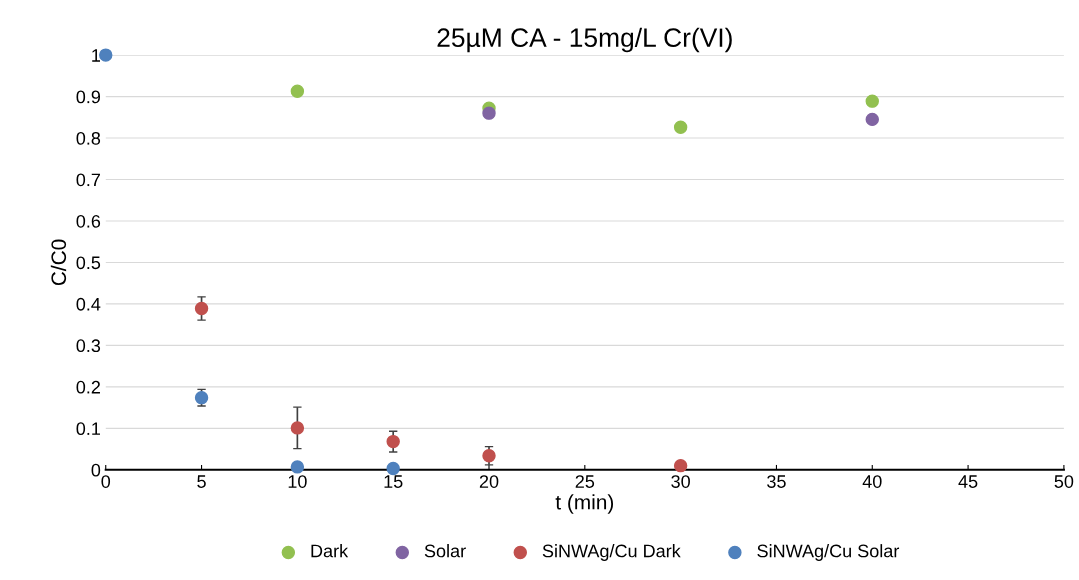  What do you see at coordinates (88, 346) in the screenshot?
I see `y-tick-label: 0.3` at bounding box center [88, 346].